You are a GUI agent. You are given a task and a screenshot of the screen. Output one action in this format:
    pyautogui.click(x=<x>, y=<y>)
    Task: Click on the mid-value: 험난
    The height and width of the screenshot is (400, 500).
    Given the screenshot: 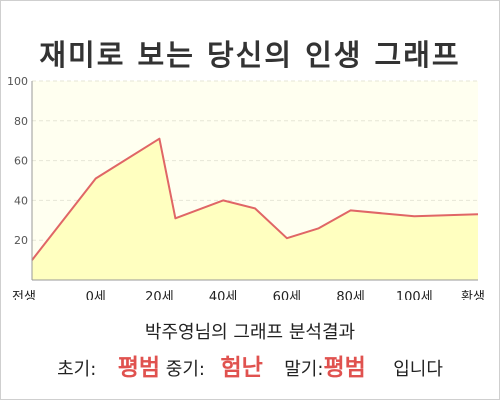 What is the action you would take?
    pyautogui.click(x=241, y=368)
    